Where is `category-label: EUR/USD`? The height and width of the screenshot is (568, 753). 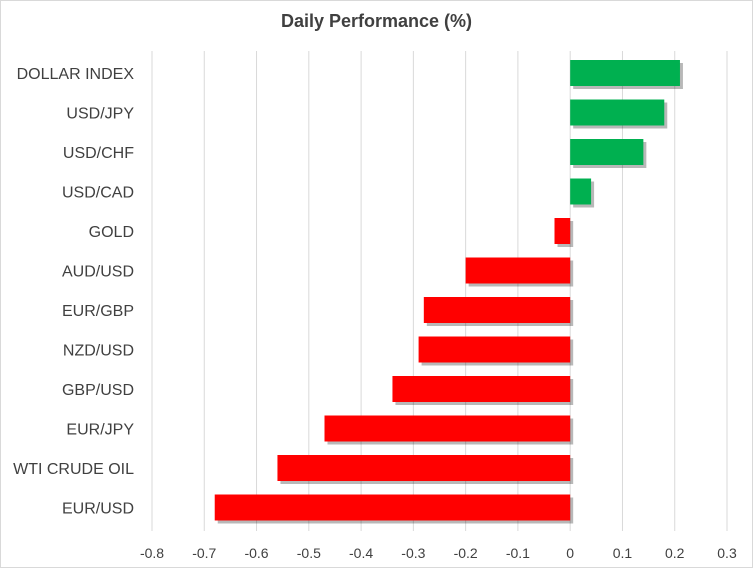 category-label: EUR/USD is located at coordinates (98, 509).